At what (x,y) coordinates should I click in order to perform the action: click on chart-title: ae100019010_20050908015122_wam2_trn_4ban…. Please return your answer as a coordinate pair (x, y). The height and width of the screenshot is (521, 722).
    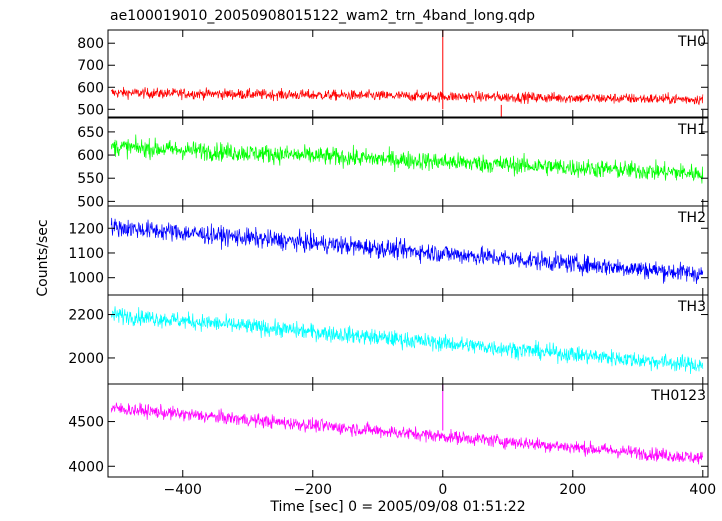
    Looking at the image, I should click on (322, 16).